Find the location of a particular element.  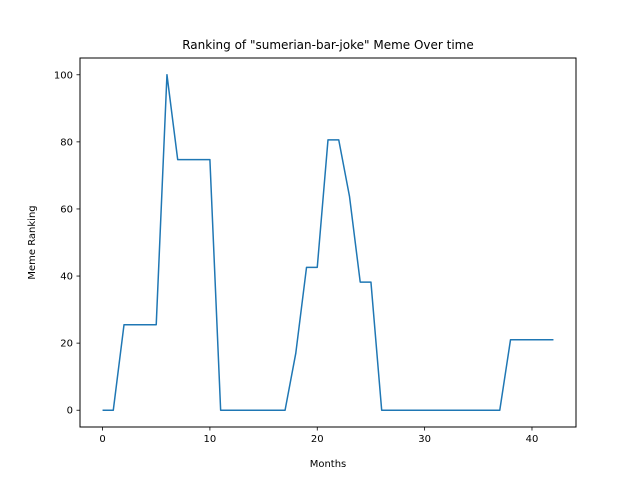

x-tick-label: 30 is located at coordinates (424, 439).